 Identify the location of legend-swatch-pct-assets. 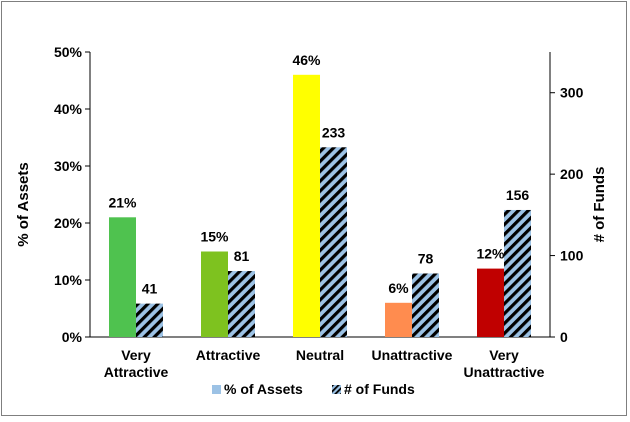
(216, 389).